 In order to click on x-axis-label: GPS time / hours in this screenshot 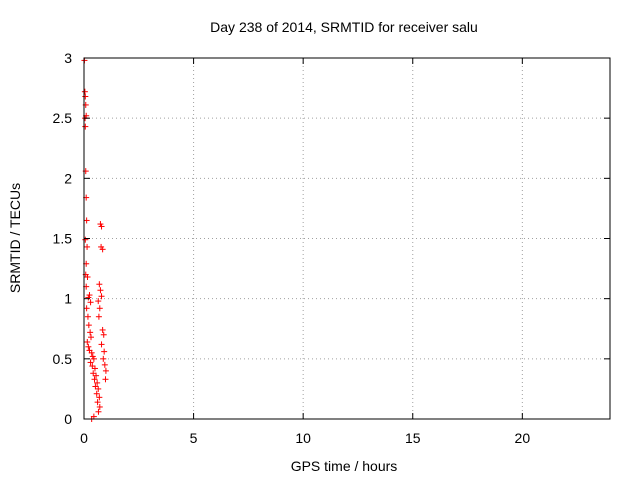, I will do `click(344, 466)`.